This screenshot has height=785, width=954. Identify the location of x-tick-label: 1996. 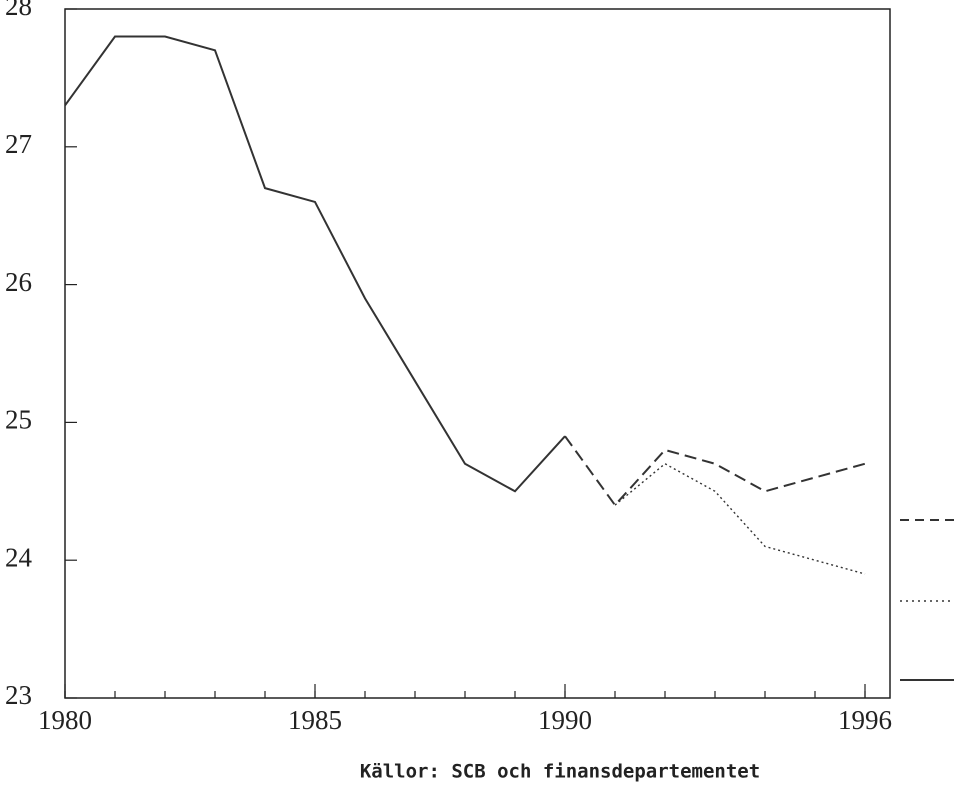
(865, 720).